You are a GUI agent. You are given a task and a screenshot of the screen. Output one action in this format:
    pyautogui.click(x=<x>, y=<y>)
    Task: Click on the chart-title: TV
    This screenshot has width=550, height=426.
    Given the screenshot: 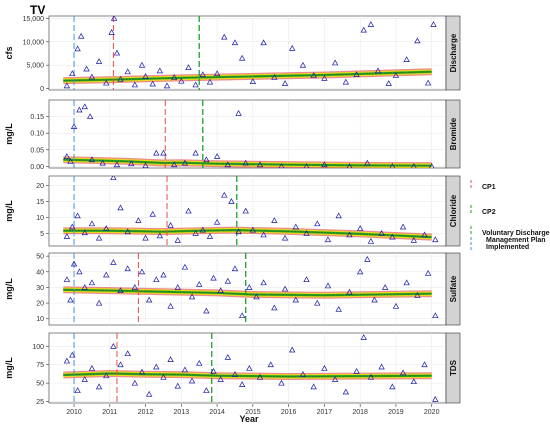 What is the action you would take?
    pyautogui.click(x=37, y=10)
    